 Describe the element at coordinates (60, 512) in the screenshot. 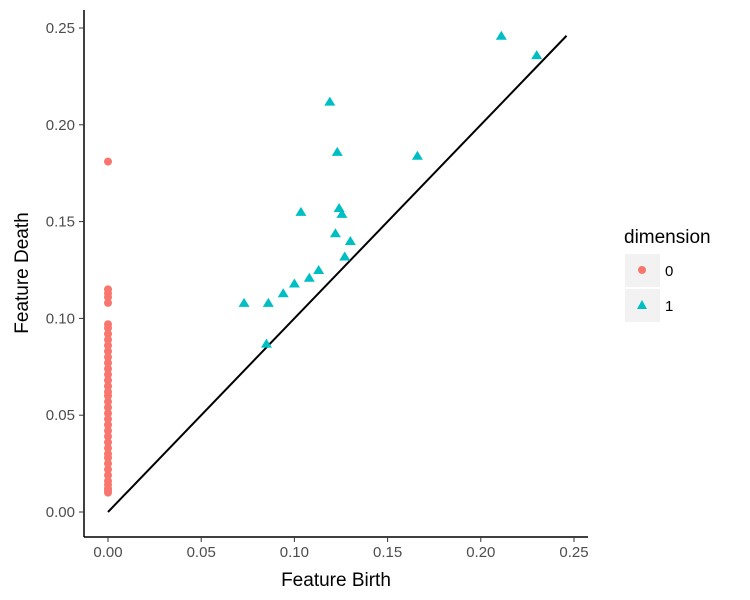

I see `y-tick-label: 0.00` at that location.